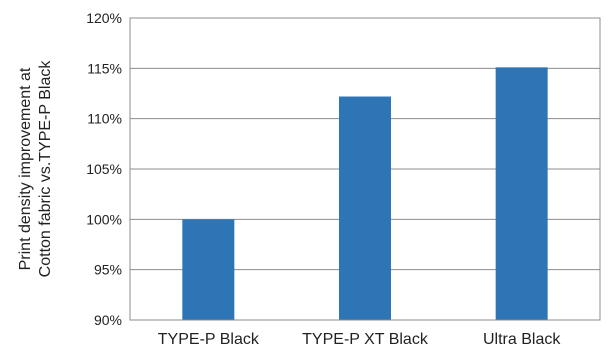 Image resolution: width=616 pixels, height=353 pixels. I want to click on x-category-label: Ultra Black, so click(522, 339).